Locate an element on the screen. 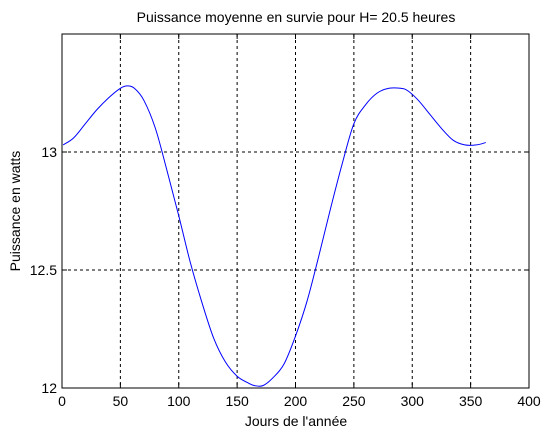  x-tick-label: 400 is located at coordinates (529, 401).